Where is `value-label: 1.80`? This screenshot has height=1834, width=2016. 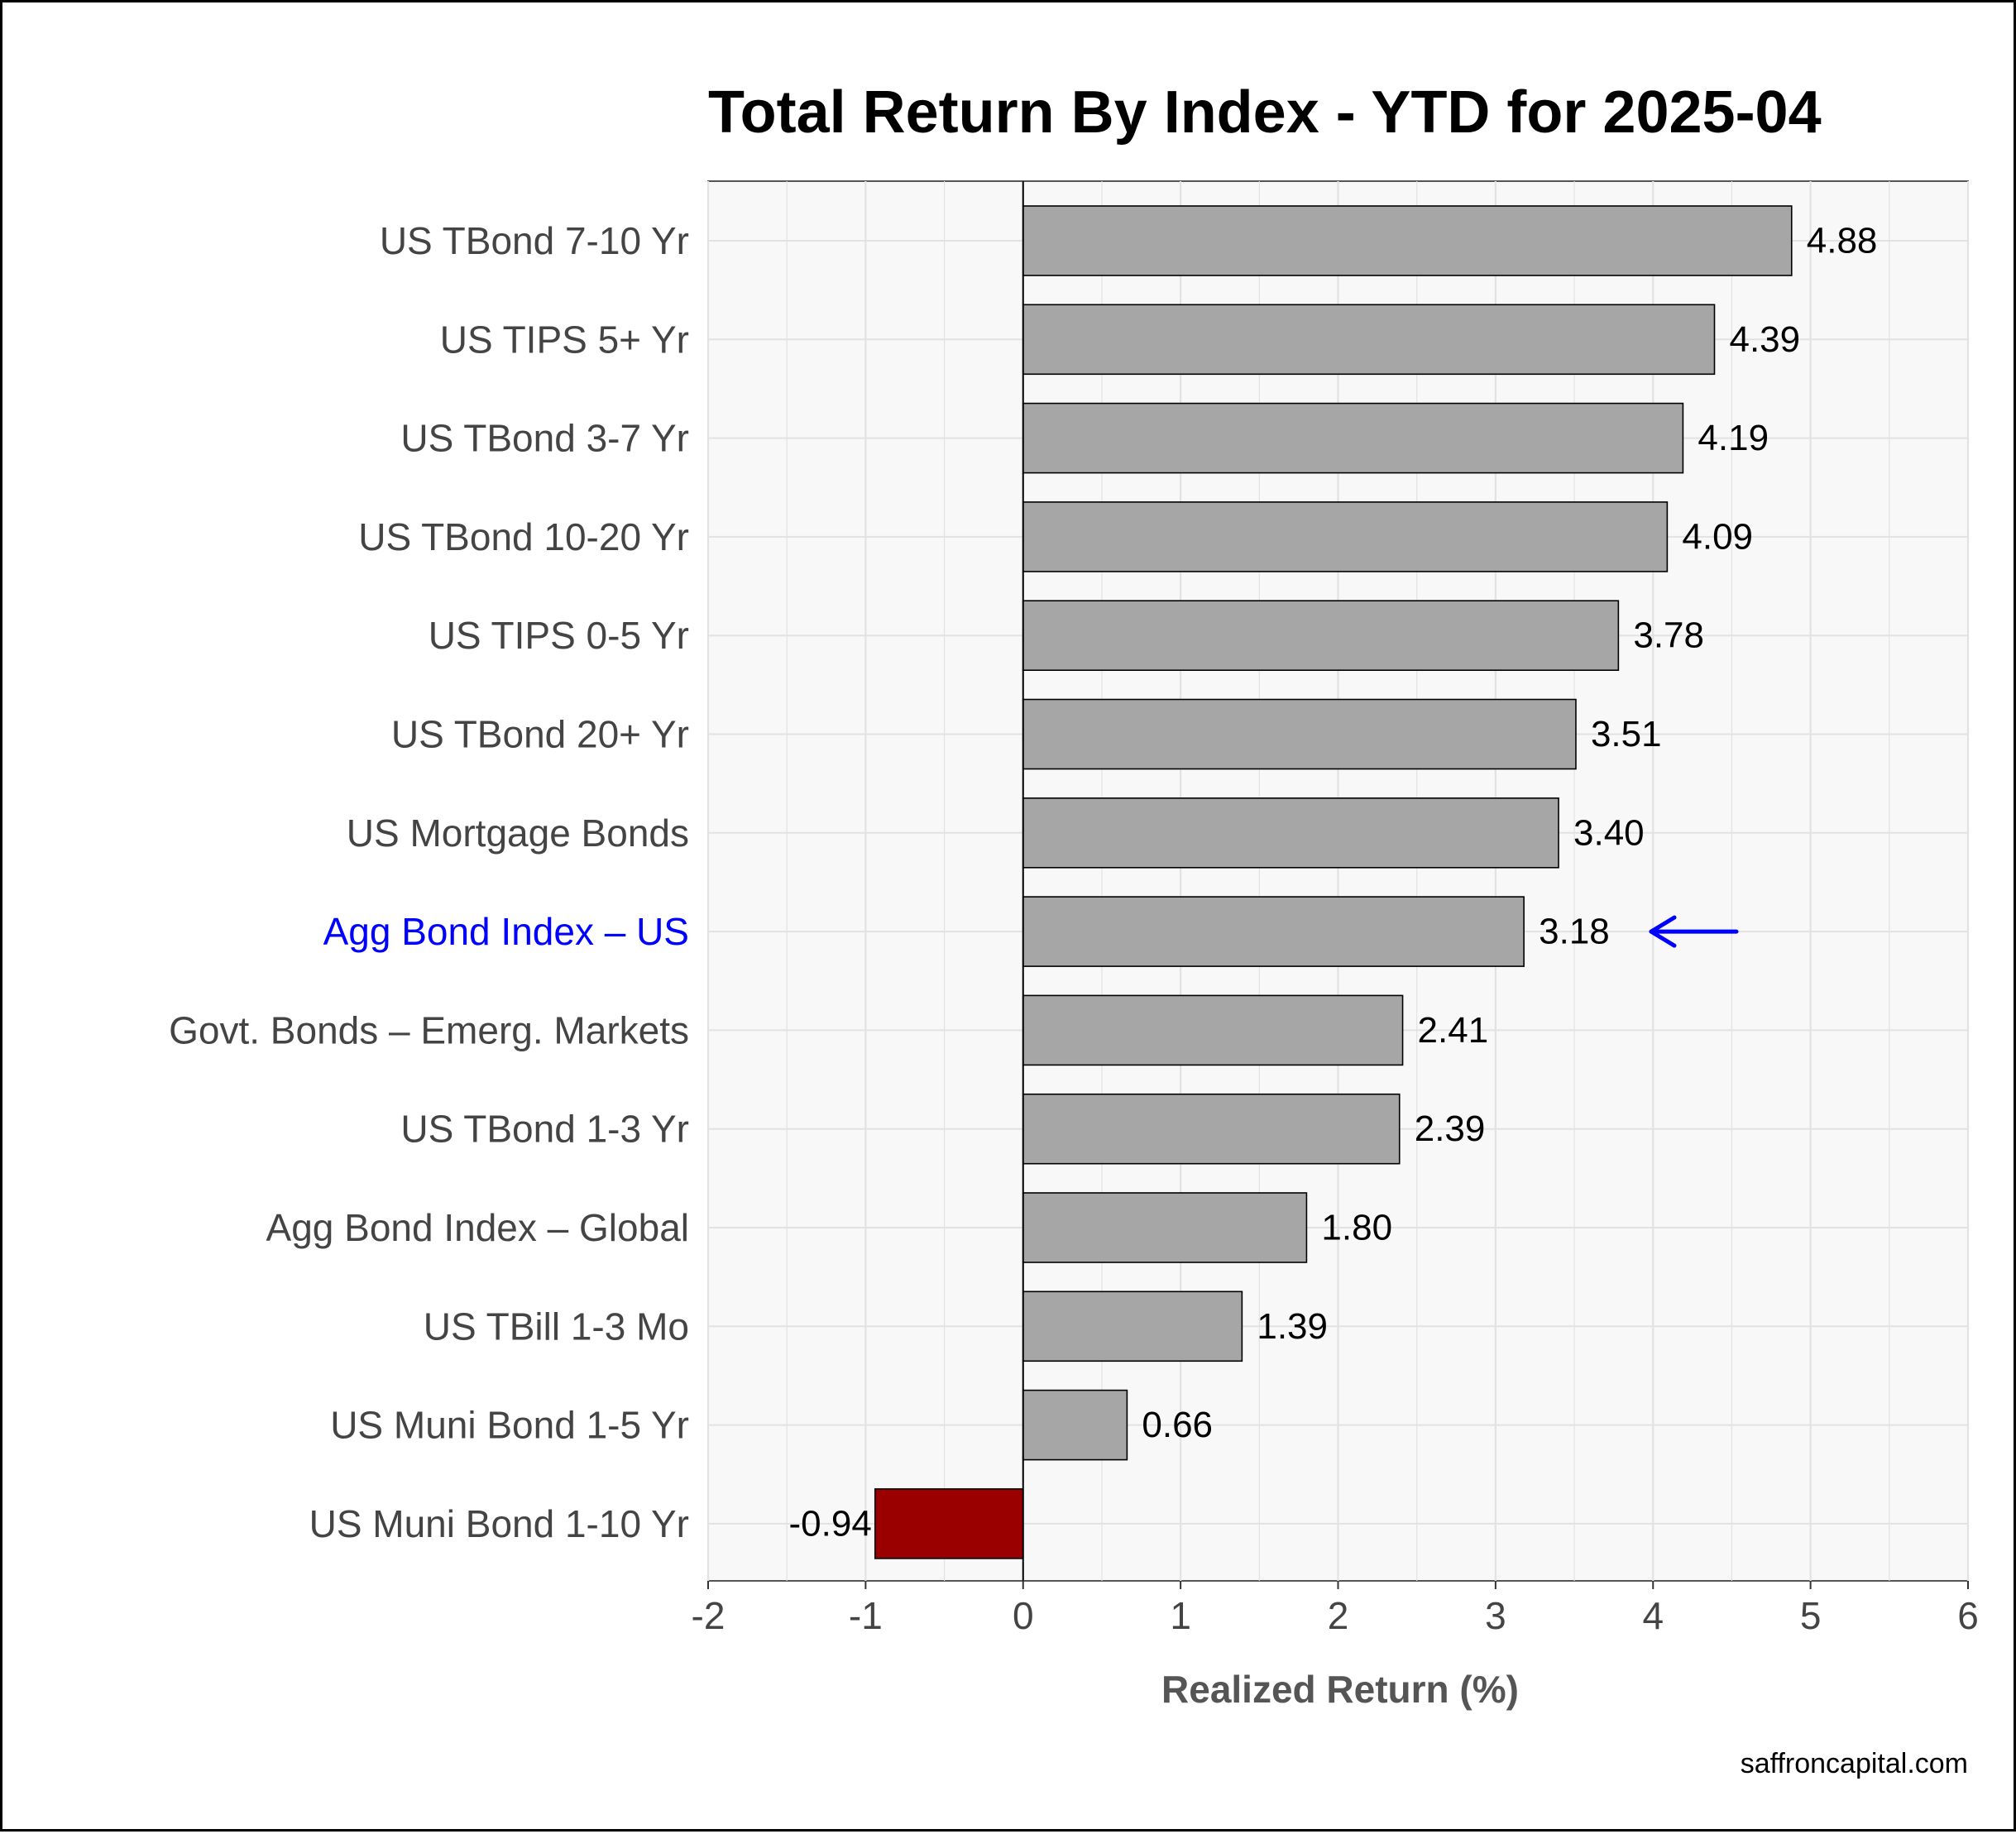
value-label: 1.80 is located at coordinates (1356, 1228).